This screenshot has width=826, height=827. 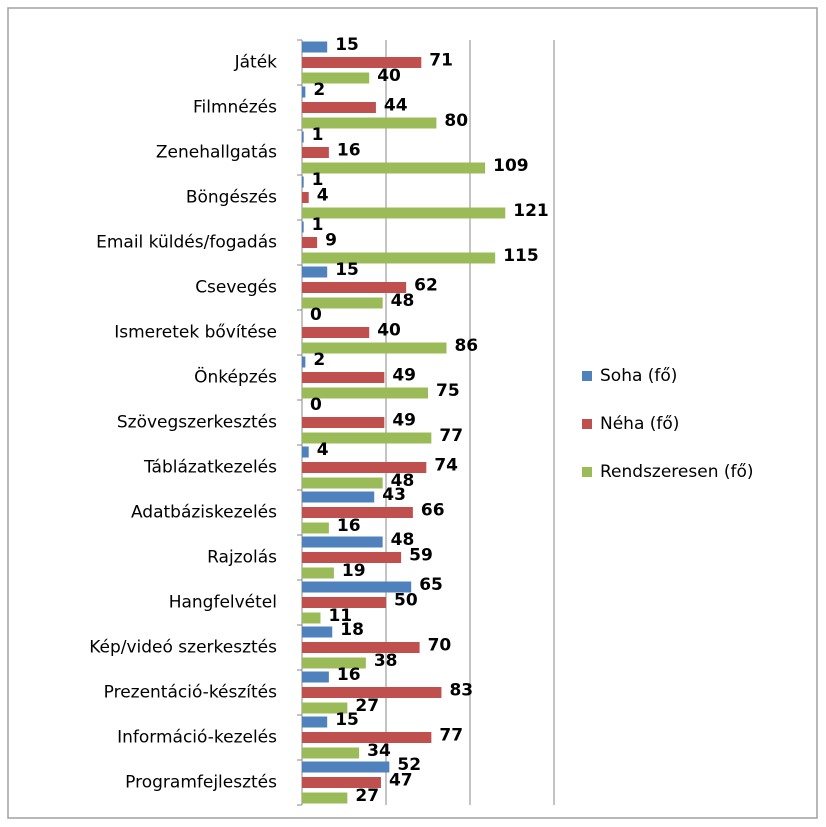 I want to click on category-label: Kép/videó szerkesztés, so click(x=183, y=648).